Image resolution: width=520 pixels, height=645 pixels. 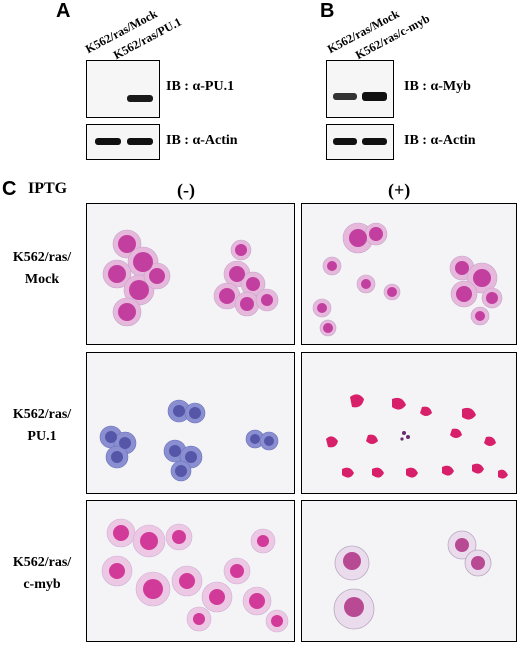 I want to click on iptg-label: IPTG, so click(x=48, y=188).